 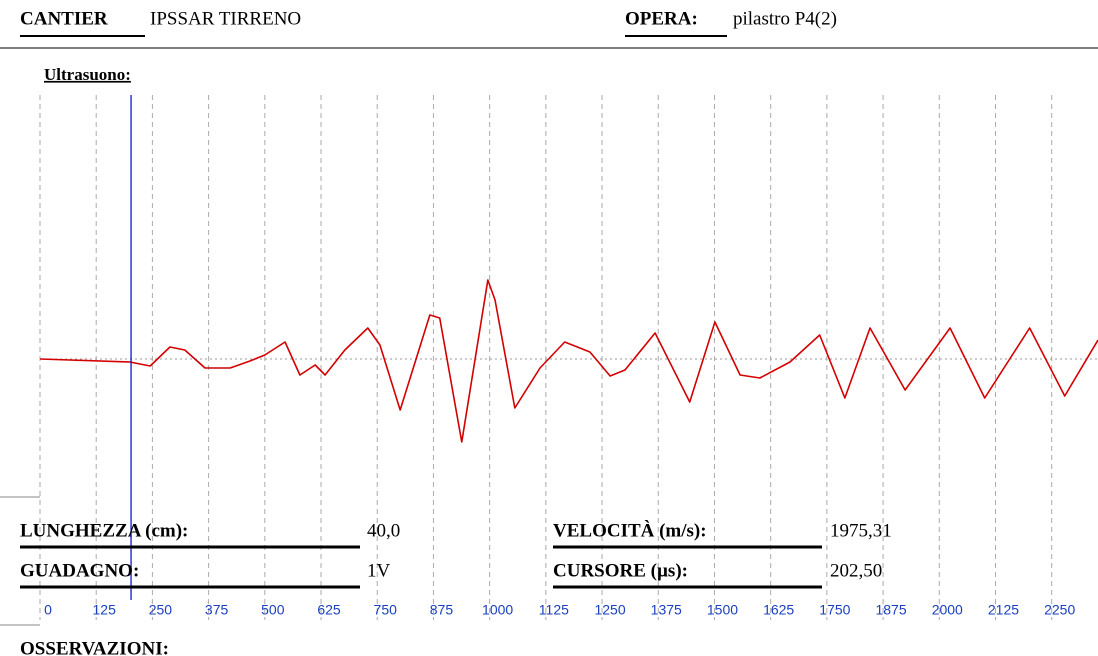 I want to click on x-tick-label: 1750, so click(x=834, y=610).